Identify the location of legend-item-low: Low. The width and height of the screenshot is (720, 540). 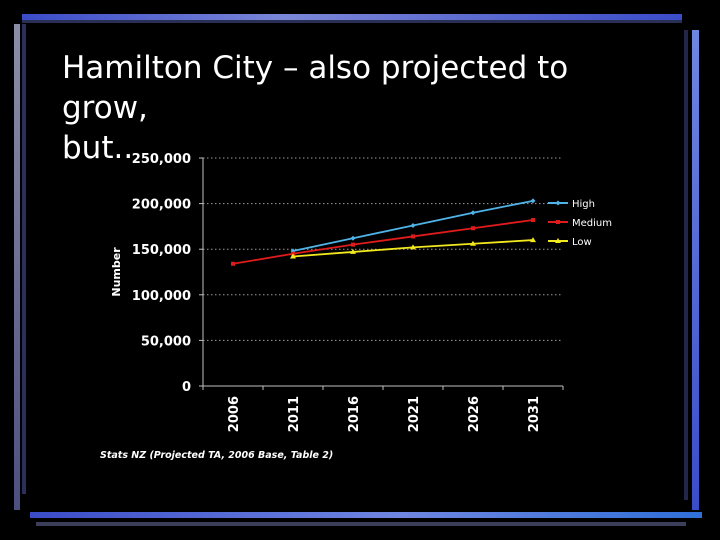
(570, 242).